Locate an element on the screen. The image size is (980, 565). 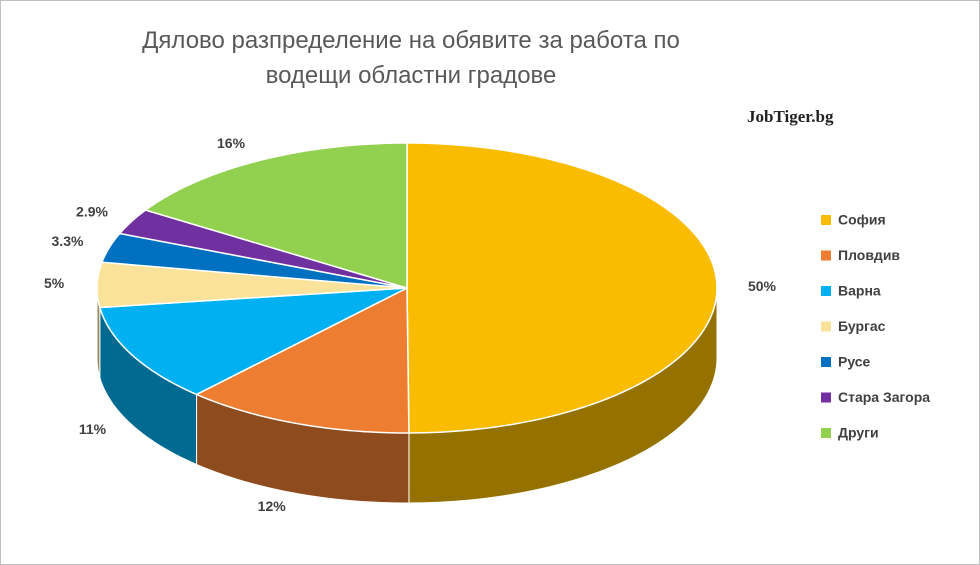
legend-label: Стара Загора is located at coordinates (884, 397).